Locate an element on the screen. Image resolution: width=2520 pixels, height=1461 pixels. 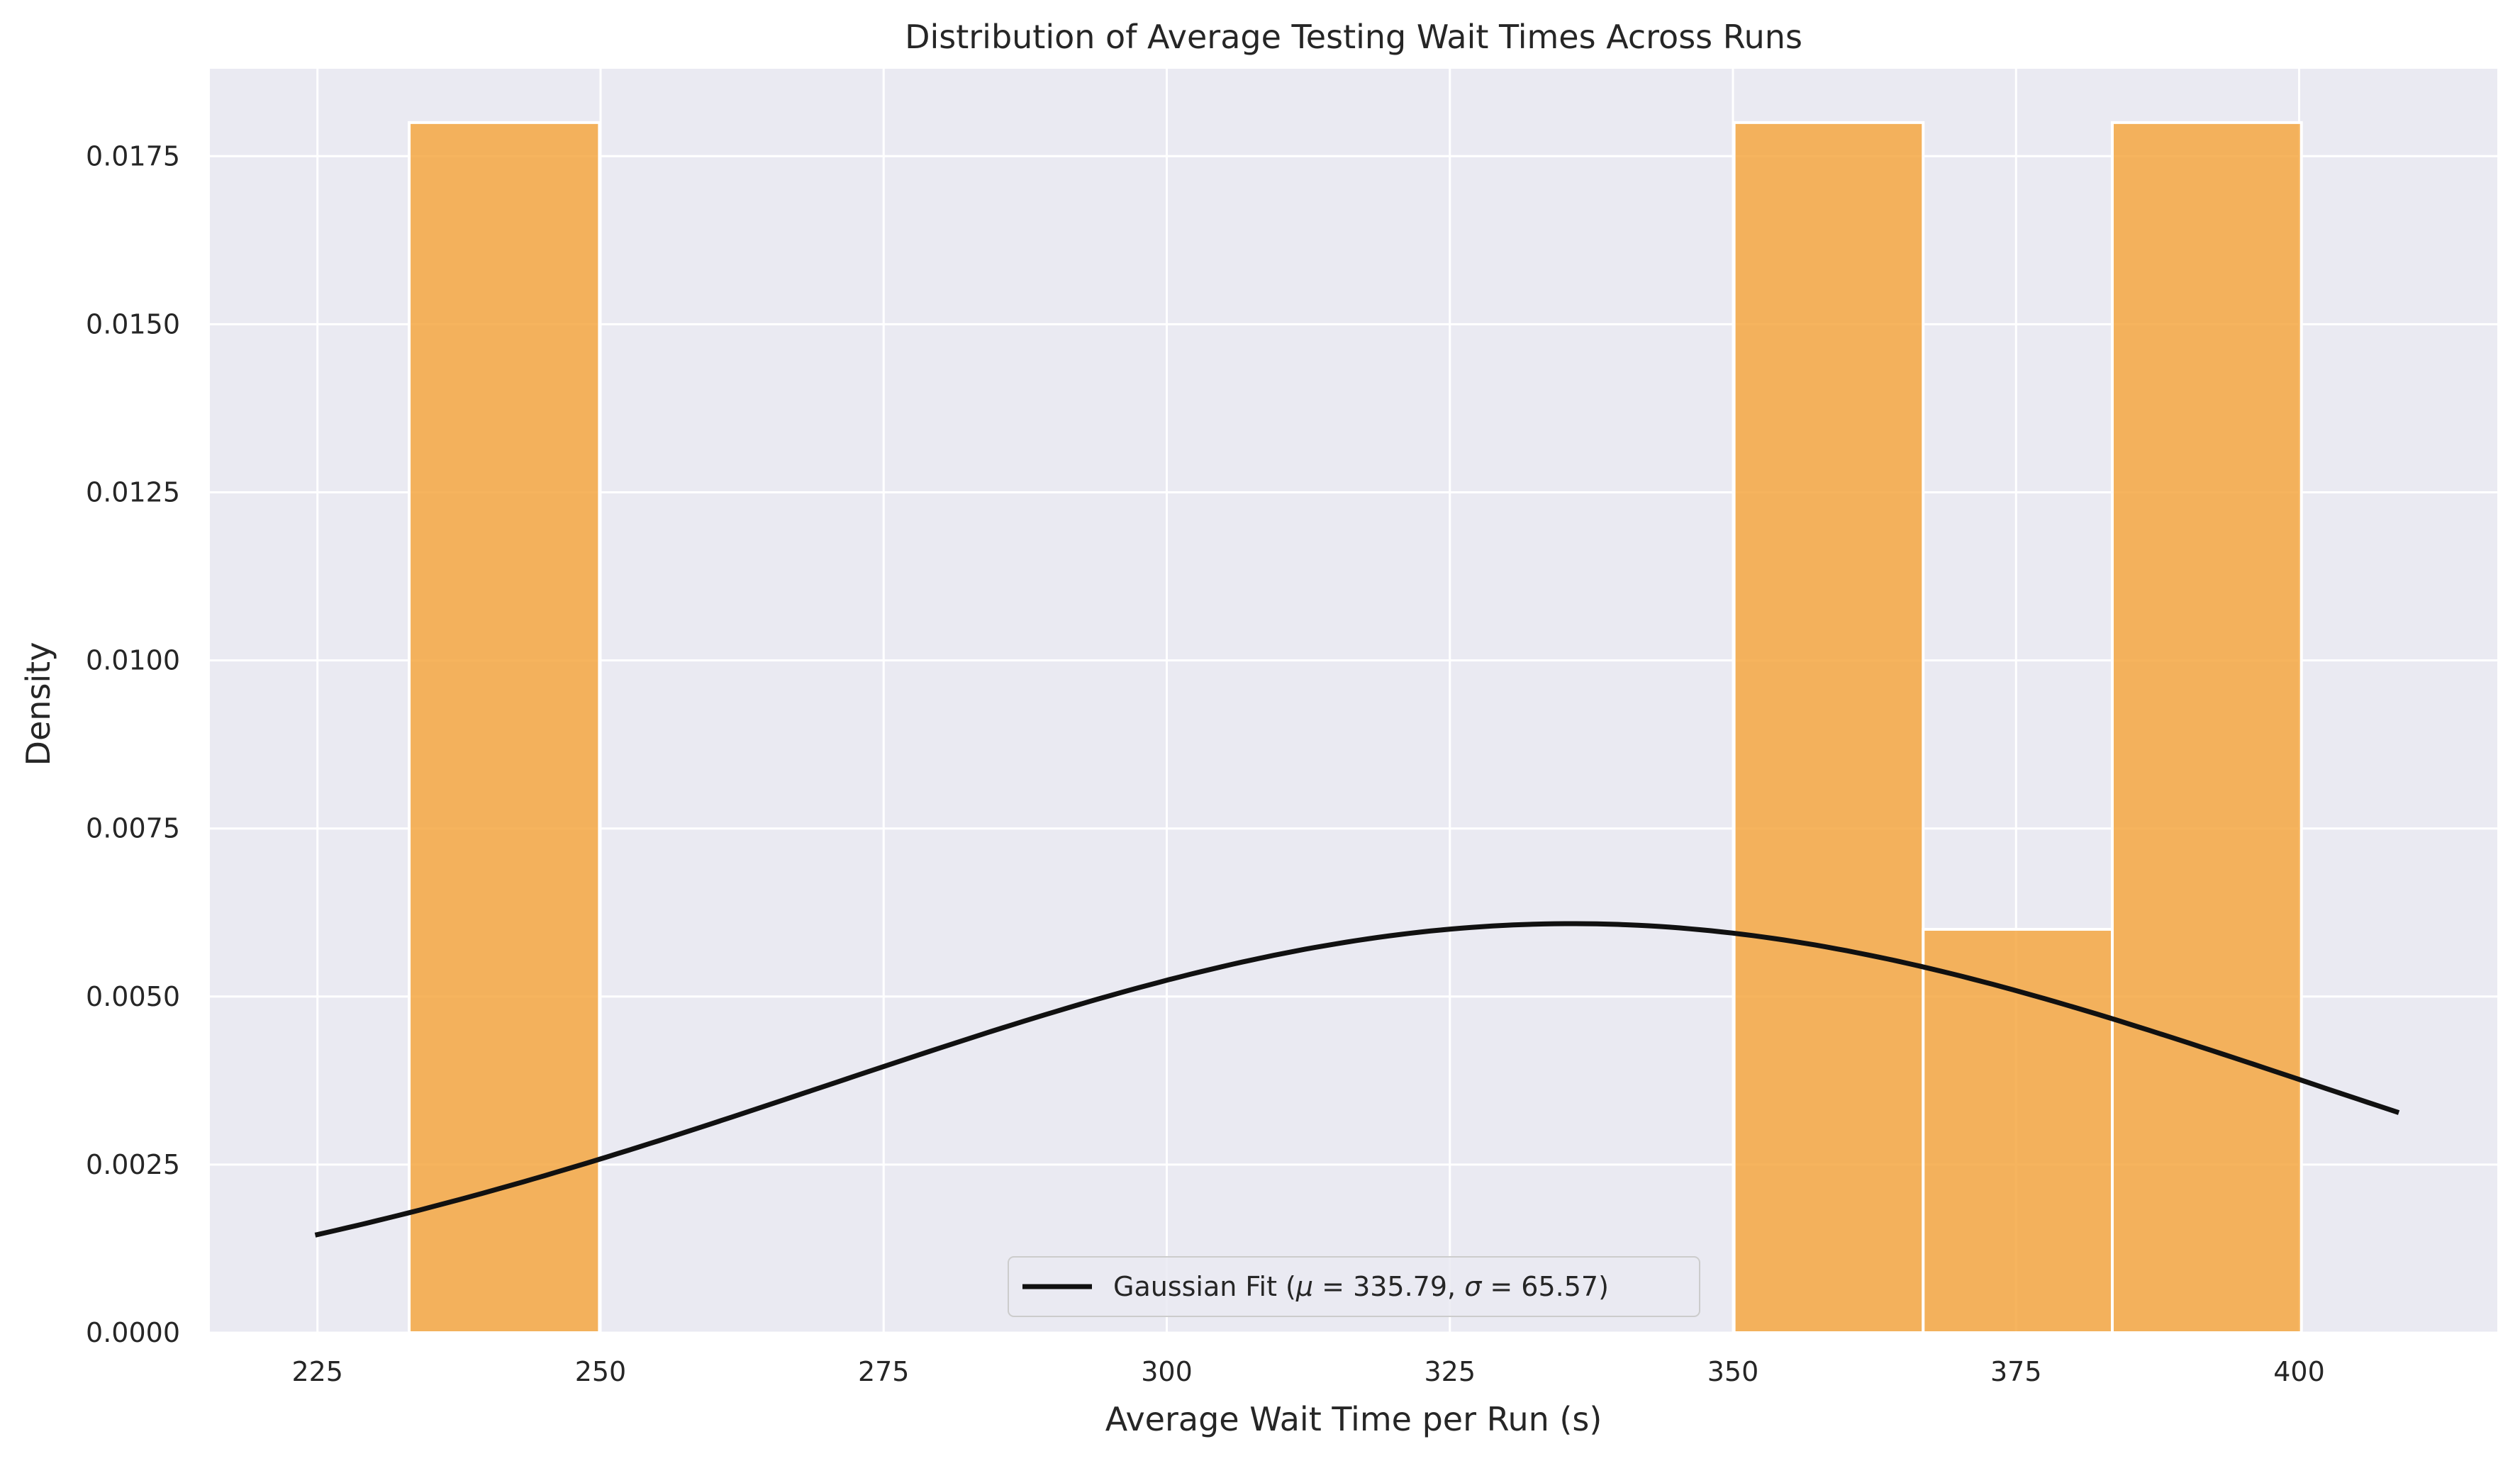
y-tick-label-0.0050: 0.0050 is located at coordinates (133, 997).